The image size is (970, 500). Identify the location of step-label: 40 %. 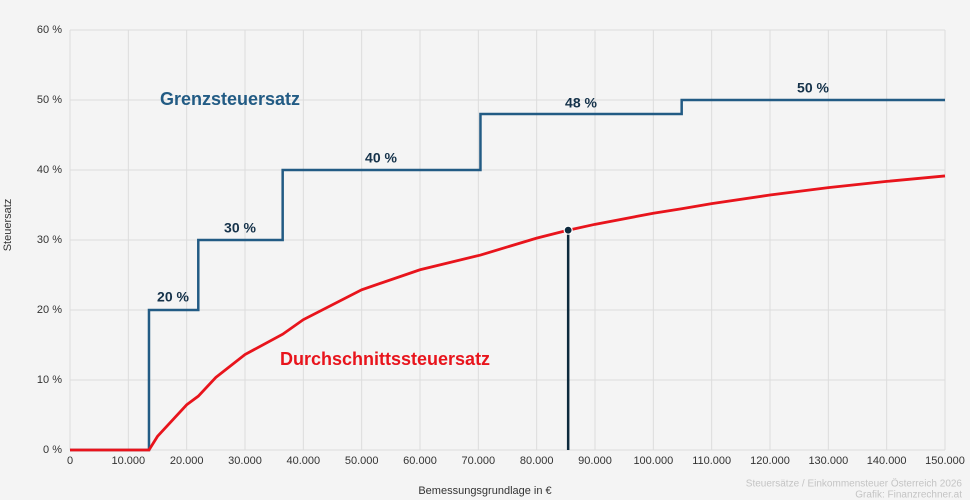
(381, 158).